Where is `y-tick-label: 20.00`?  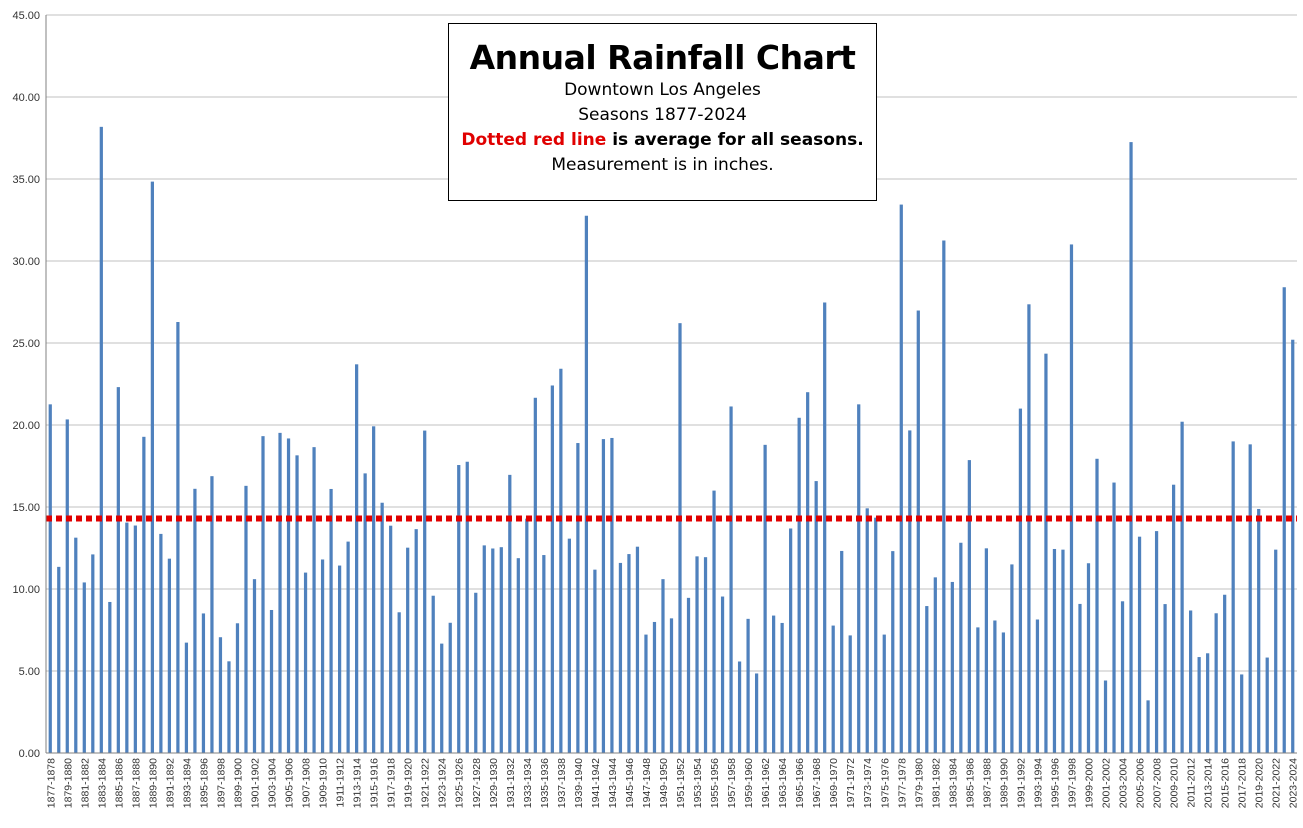
y-tick-label: 20.00 is located at coordinates (26, 426).